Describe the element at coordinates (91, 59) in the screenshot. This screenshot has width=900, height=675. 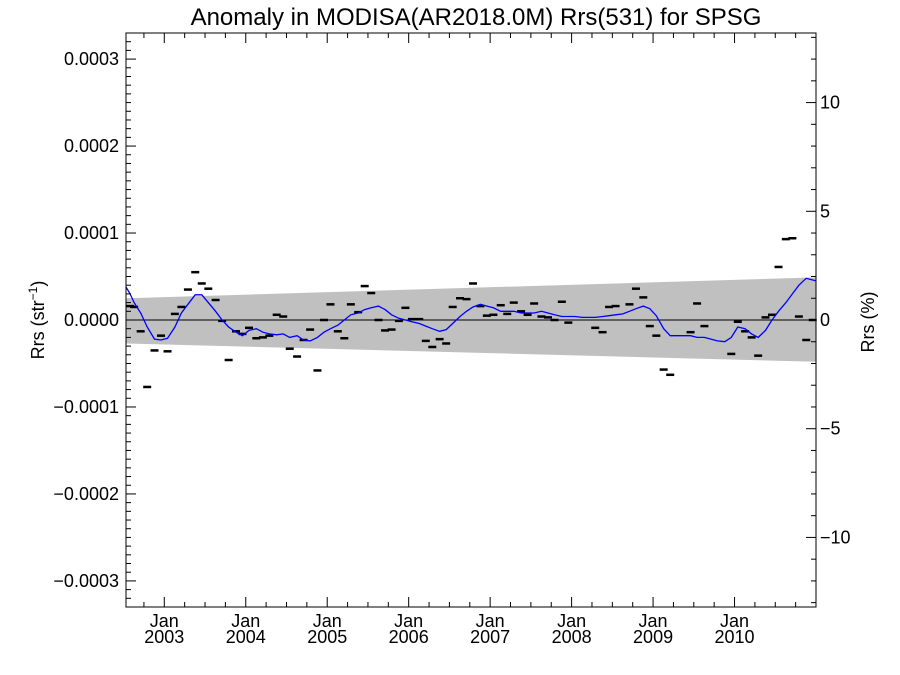
I see `y-left-tick-label: 0.0003` at that location.